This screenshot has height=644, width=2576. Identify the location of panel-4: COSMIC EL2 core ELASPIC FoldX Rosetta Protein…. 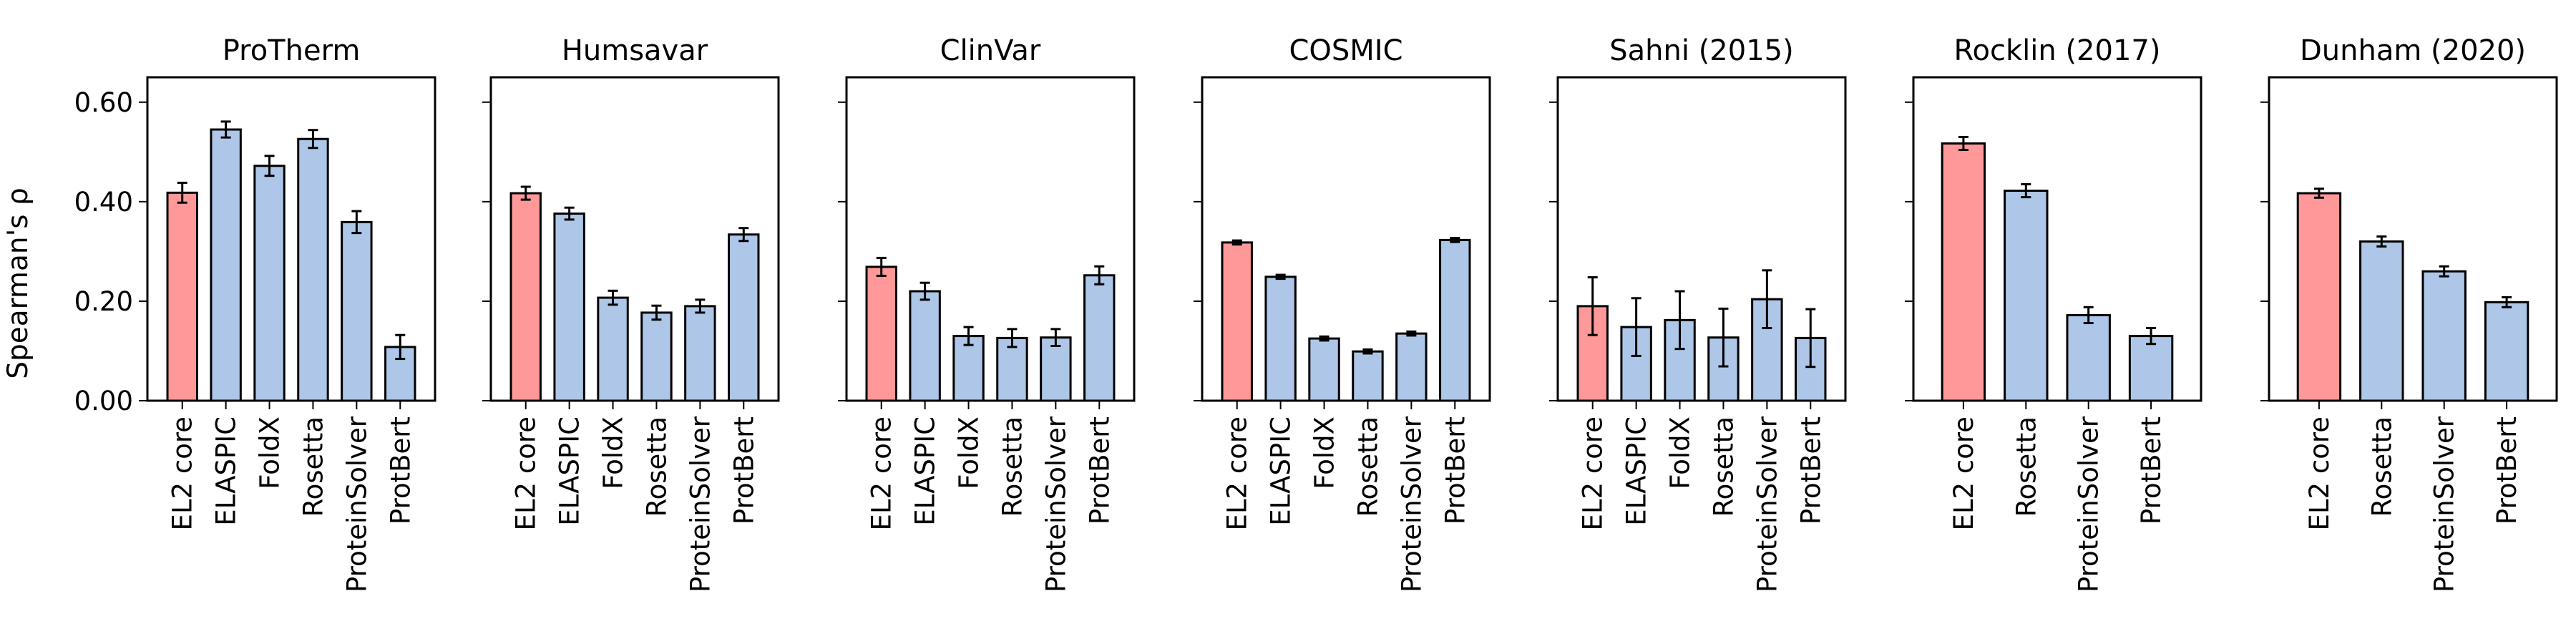
(1342, 313).